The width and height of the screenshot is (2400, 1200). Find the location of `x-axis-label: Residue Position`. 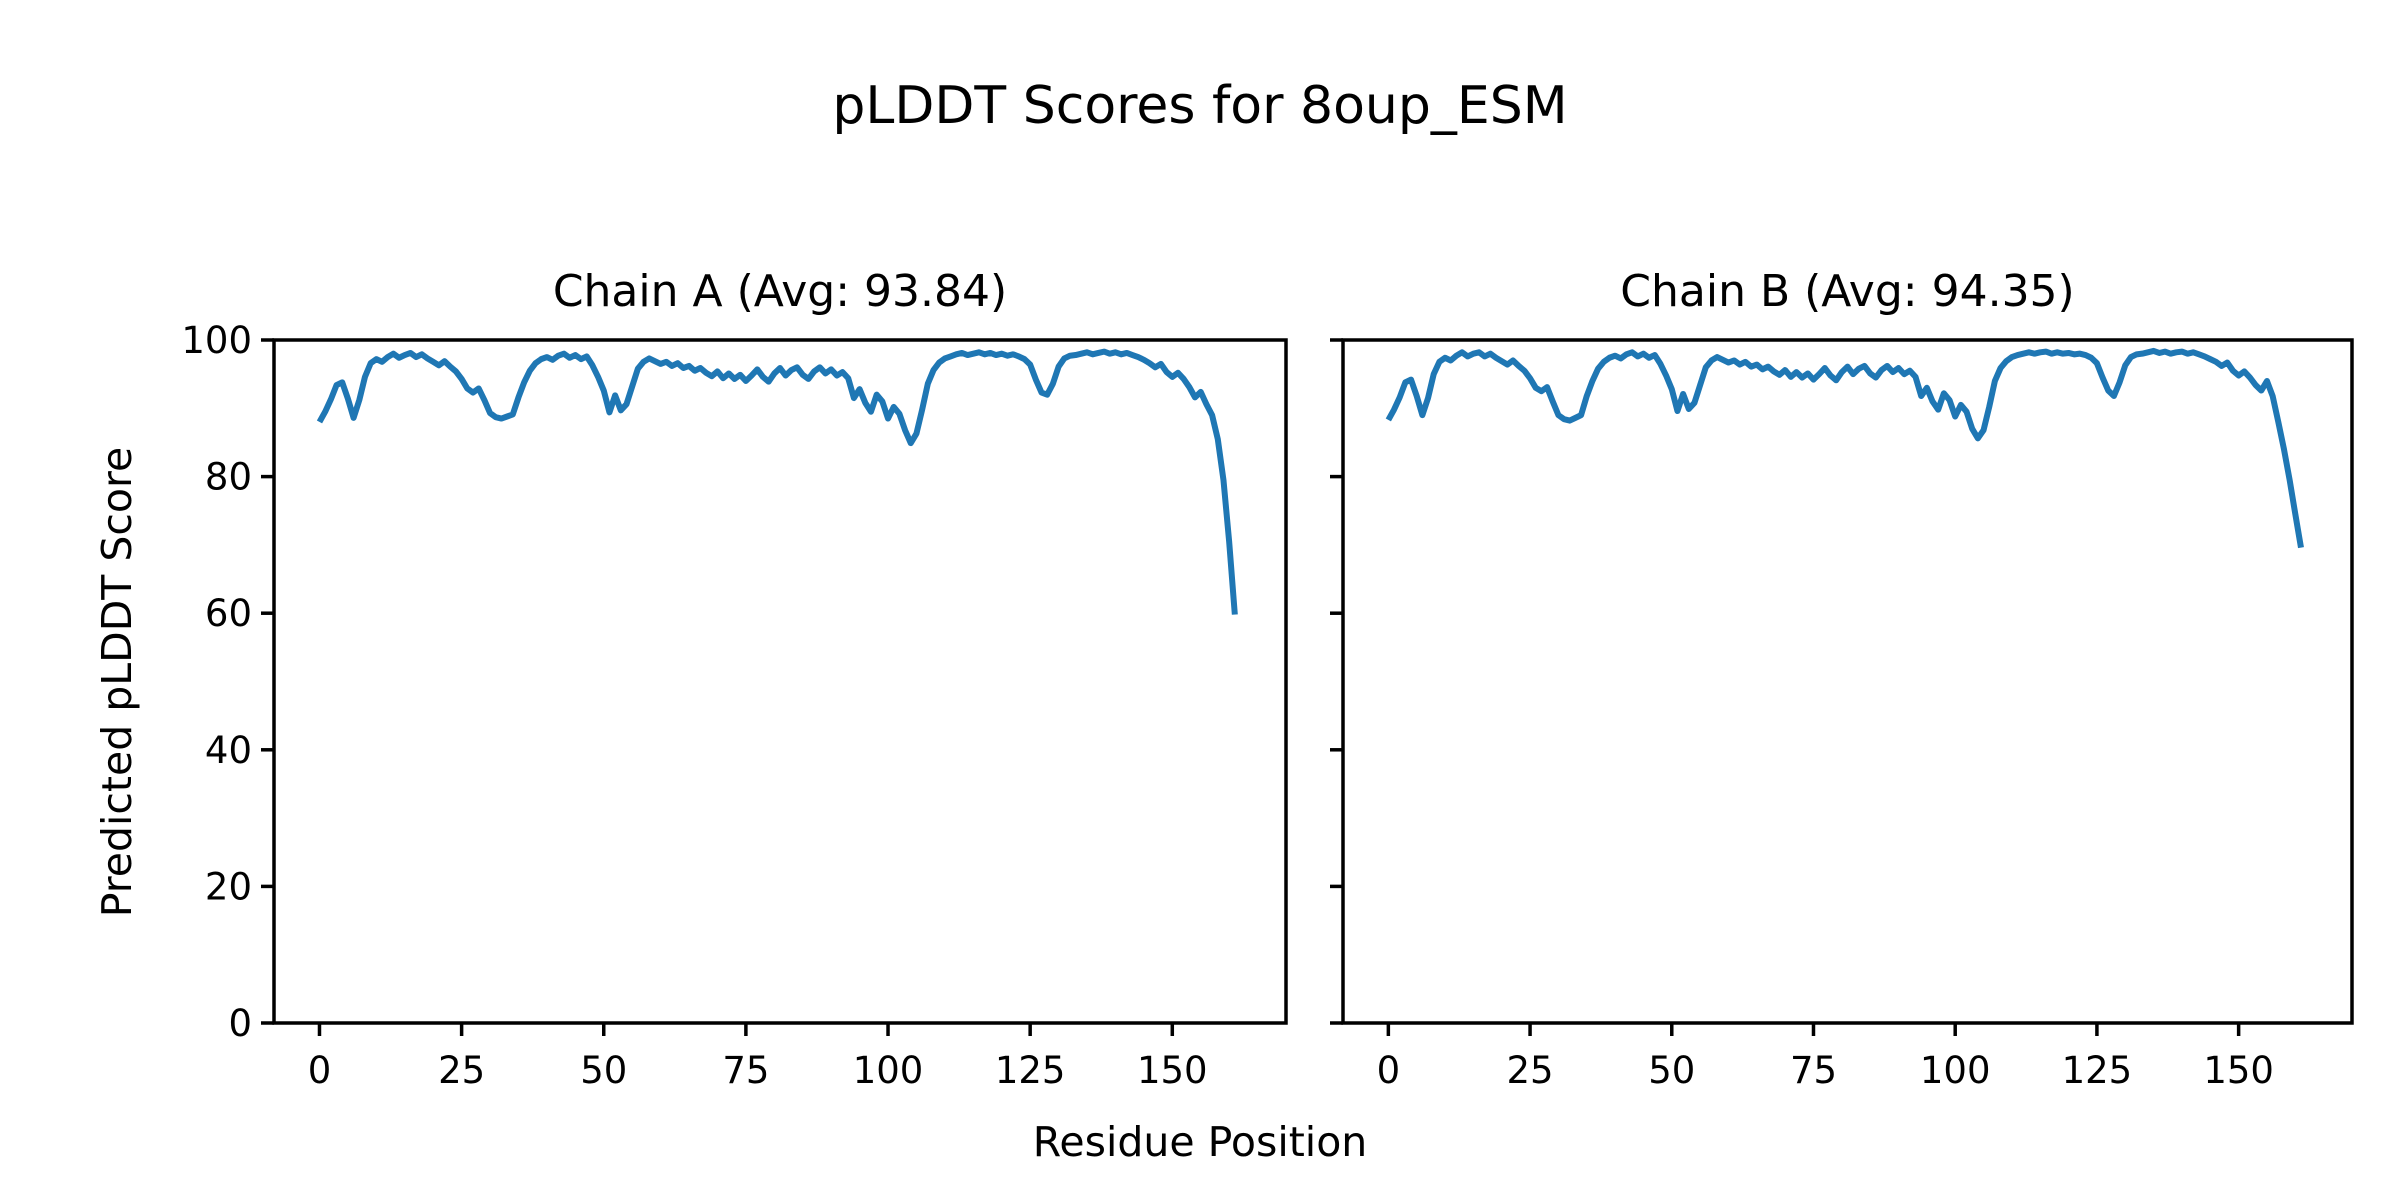

x-axis-label: Residue Position is located at coordinates (1200, 1142).